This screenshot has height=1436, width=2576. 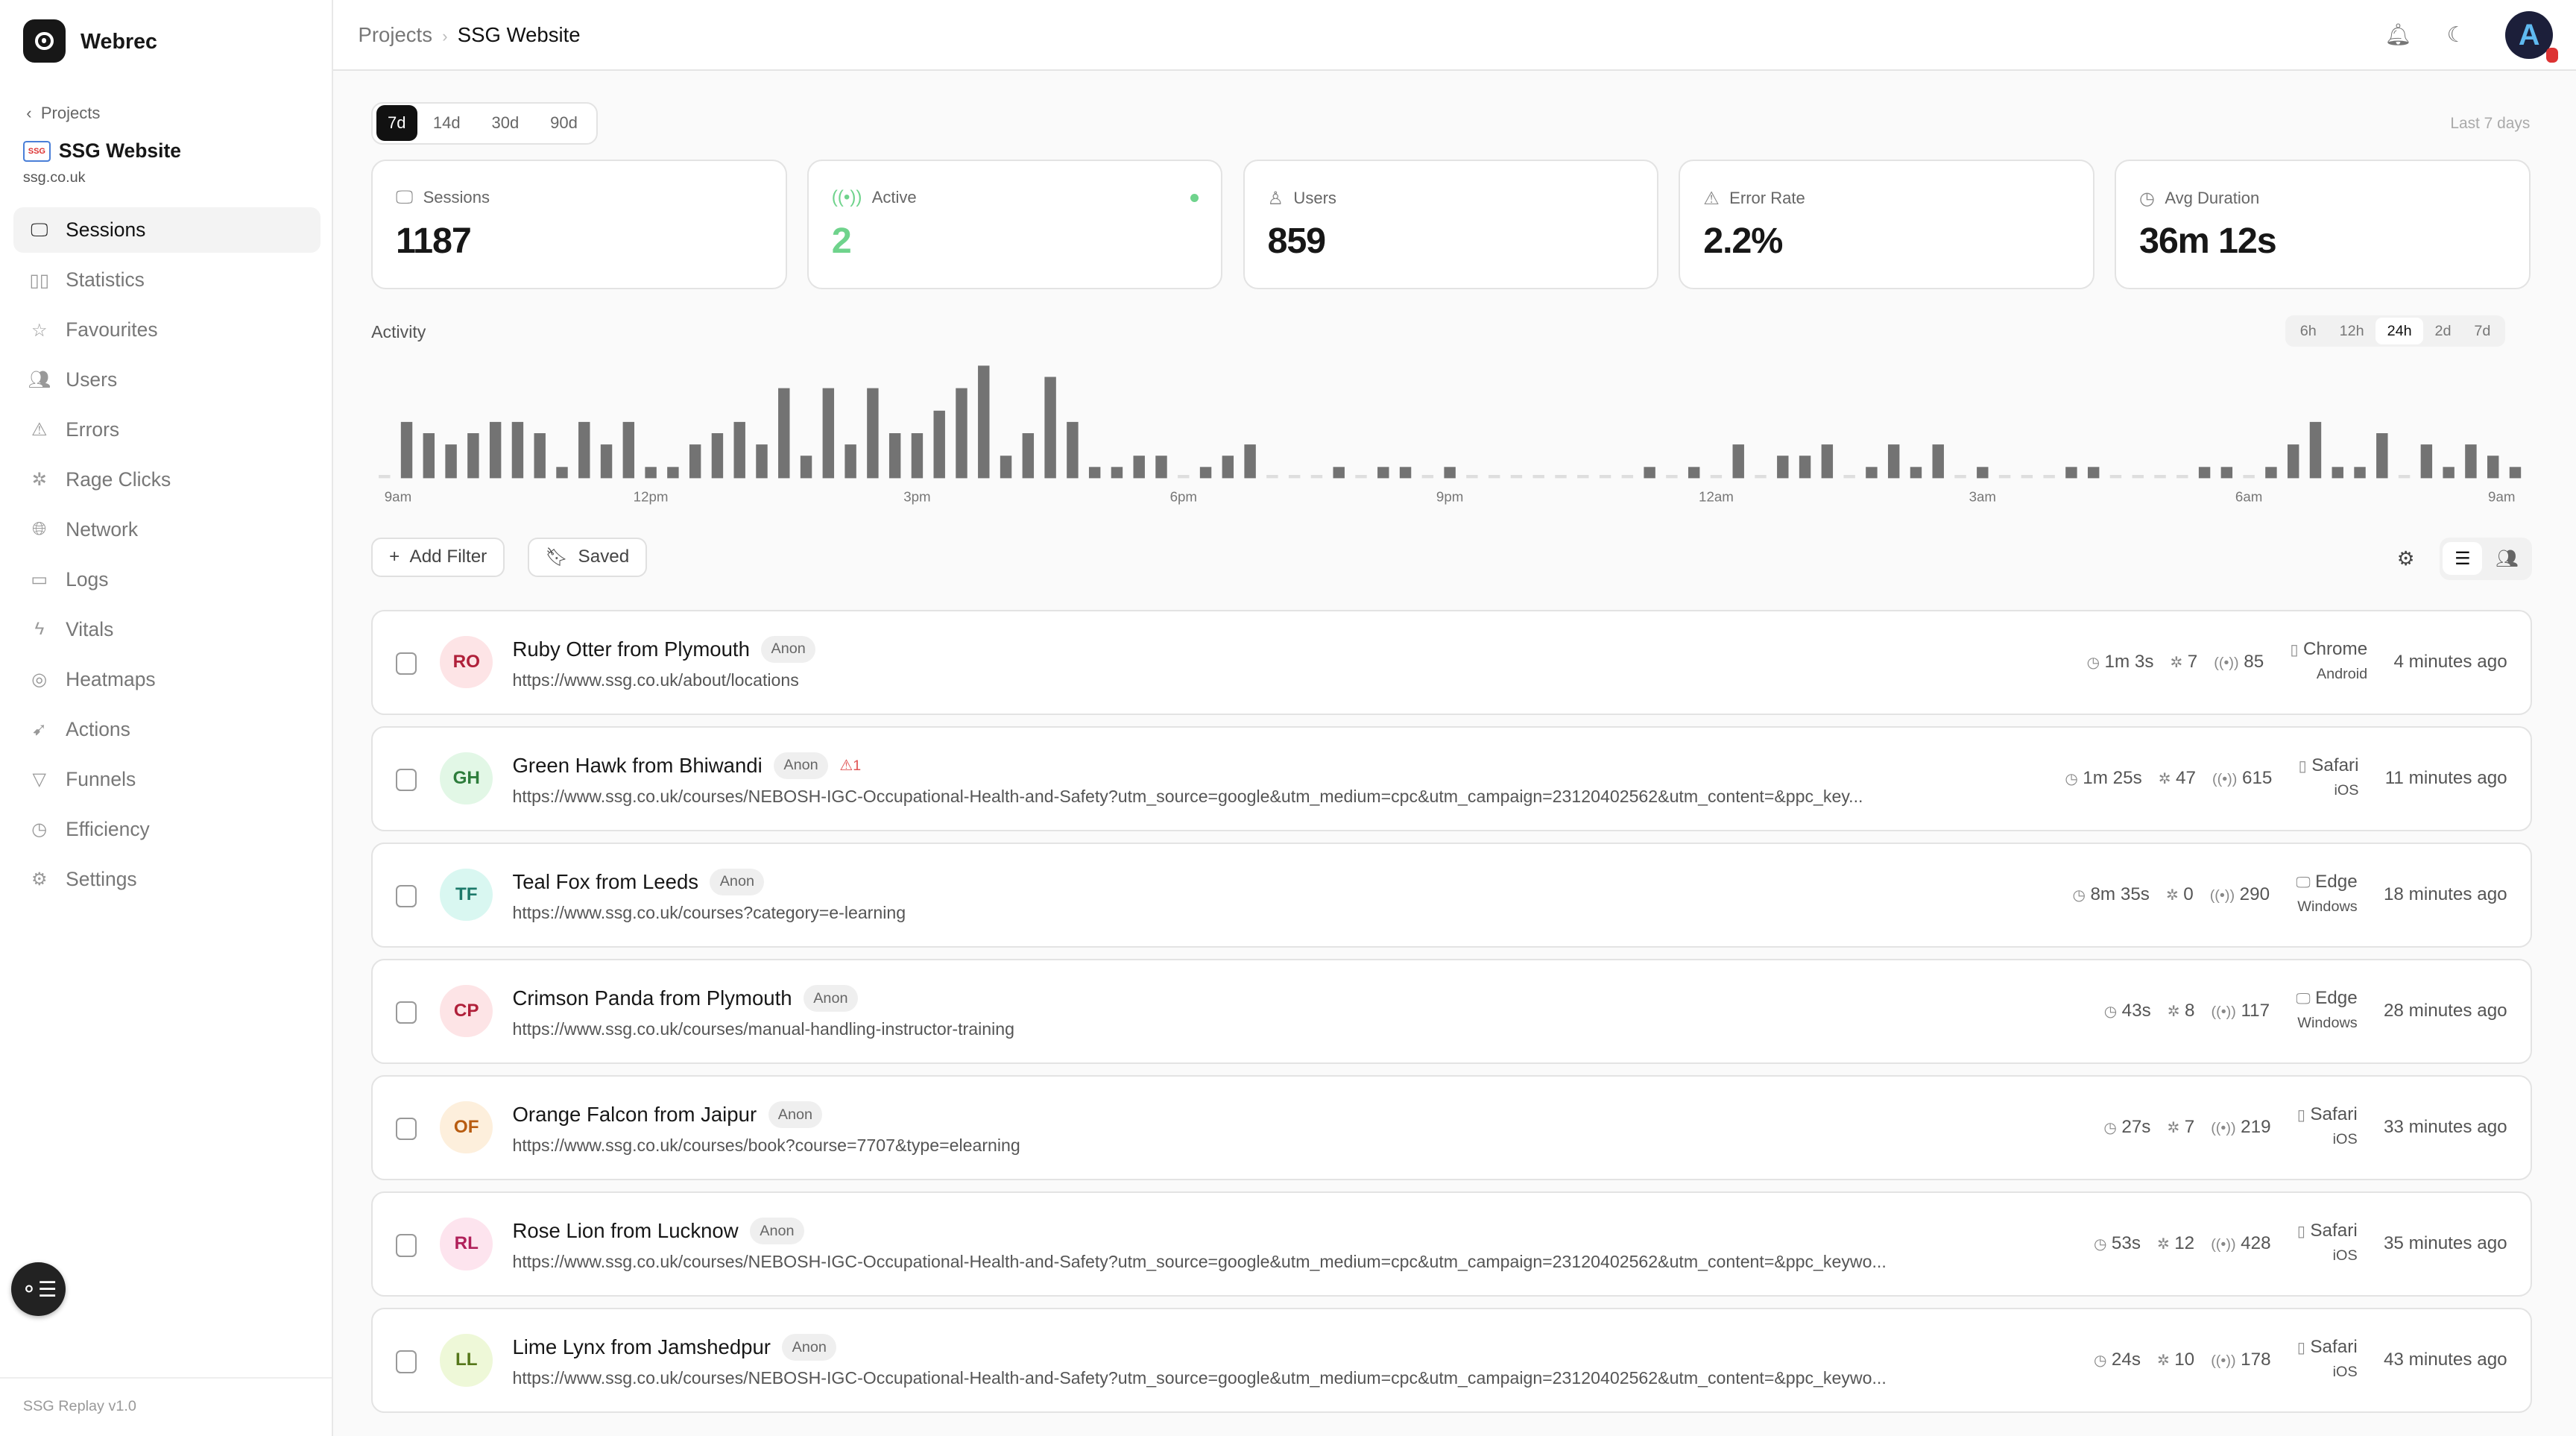 I want to click on settings-gear-icon: ⚙, so click(x=2405, y=558).